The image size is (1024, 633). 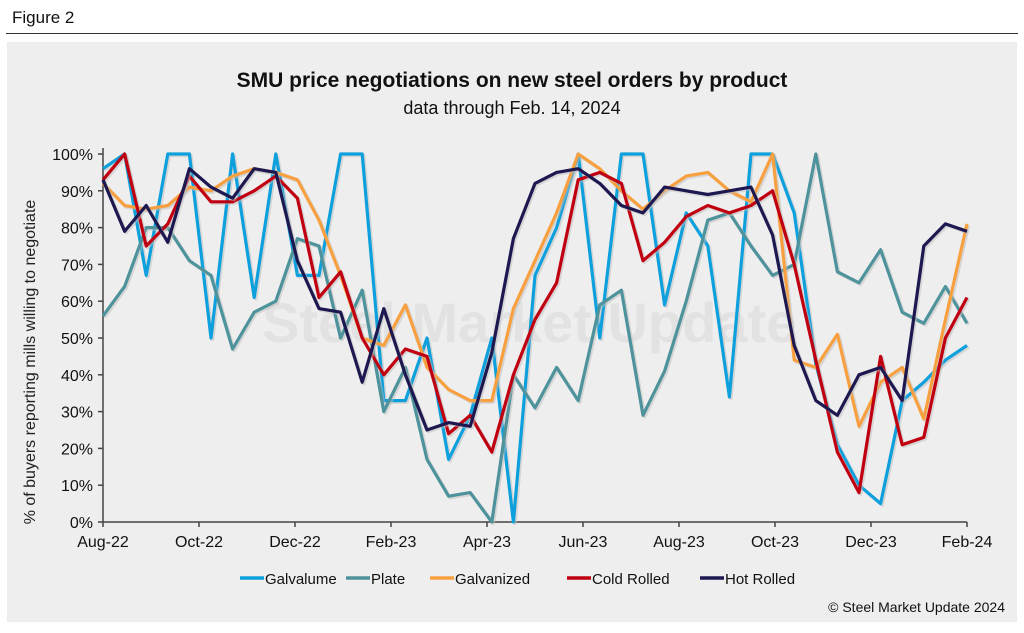 What do you see at coordinates (679, 542) in the screenshot?
I see `x-tick-label: Aug-23` at bounding box center [679, 542].